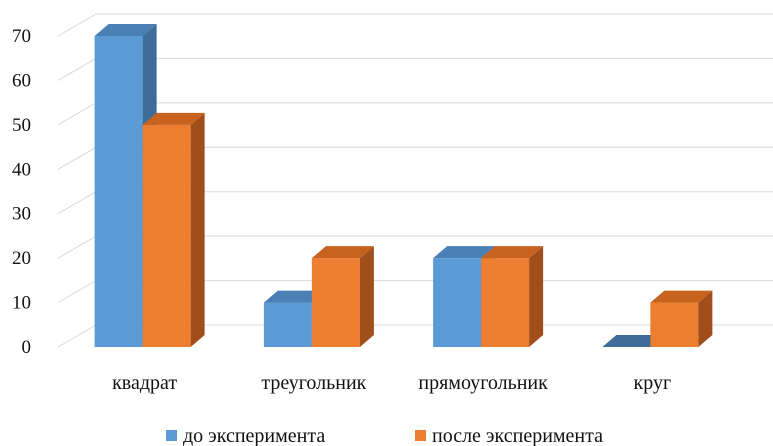 The image size is (773, 446). What do you see at coordinates (384, 435) in the screenshot?
I see `legend: до эксперимента после эксперимента` at bounding box center [384, 435].